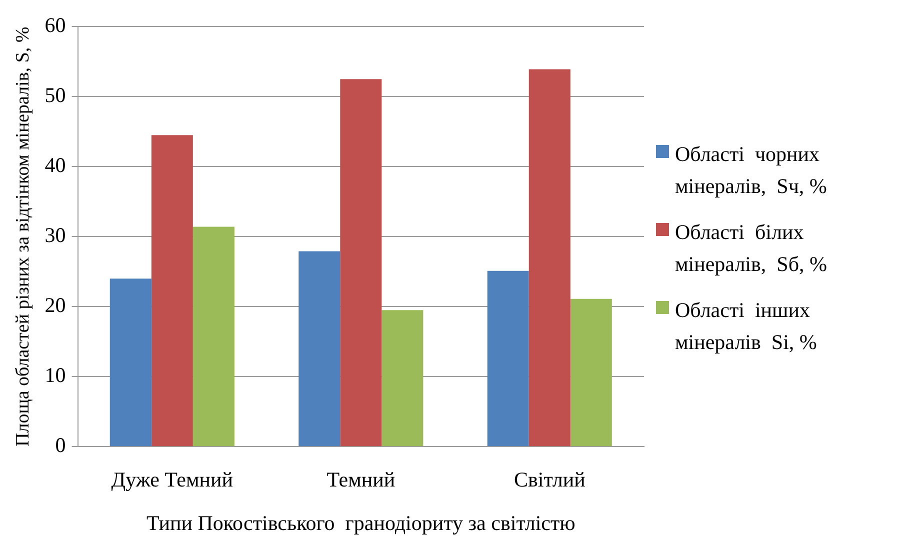  I want to click on legend-label: Області інших мінералів Si, %, so click(746, 326).